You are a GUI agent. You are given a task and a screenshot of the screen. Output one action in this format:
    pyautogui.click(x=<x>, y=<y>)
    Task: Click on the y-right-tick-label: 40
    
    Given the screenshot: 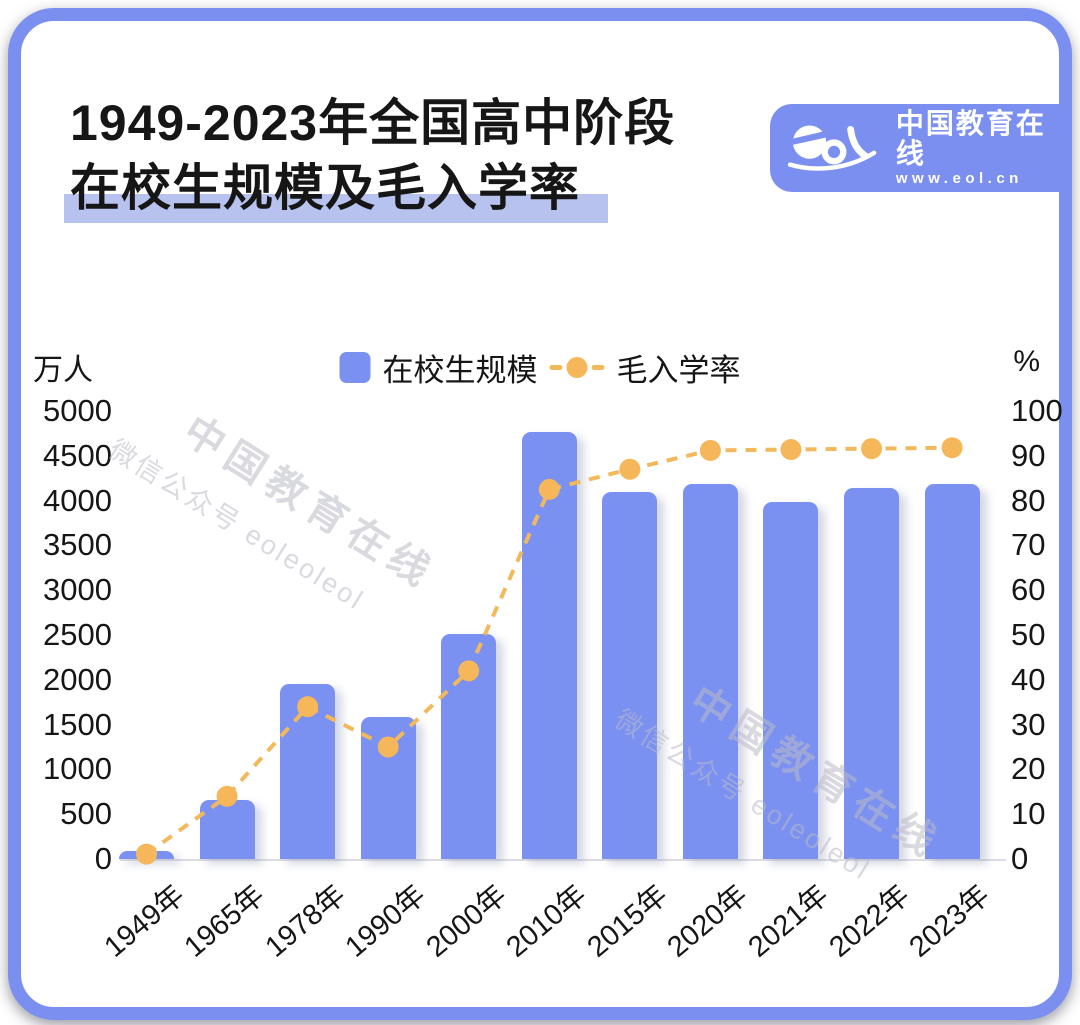 What is the action you would take?
    pyautogui.click(x=1028, y=679)
    